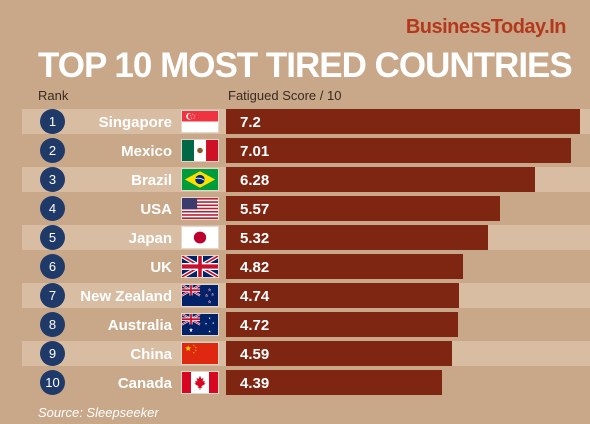 The width and height of the screenshot is (590, 424). Describe the element at coordinates (200, 353) in the screenshot. I see `china-flag-icon` at that location.